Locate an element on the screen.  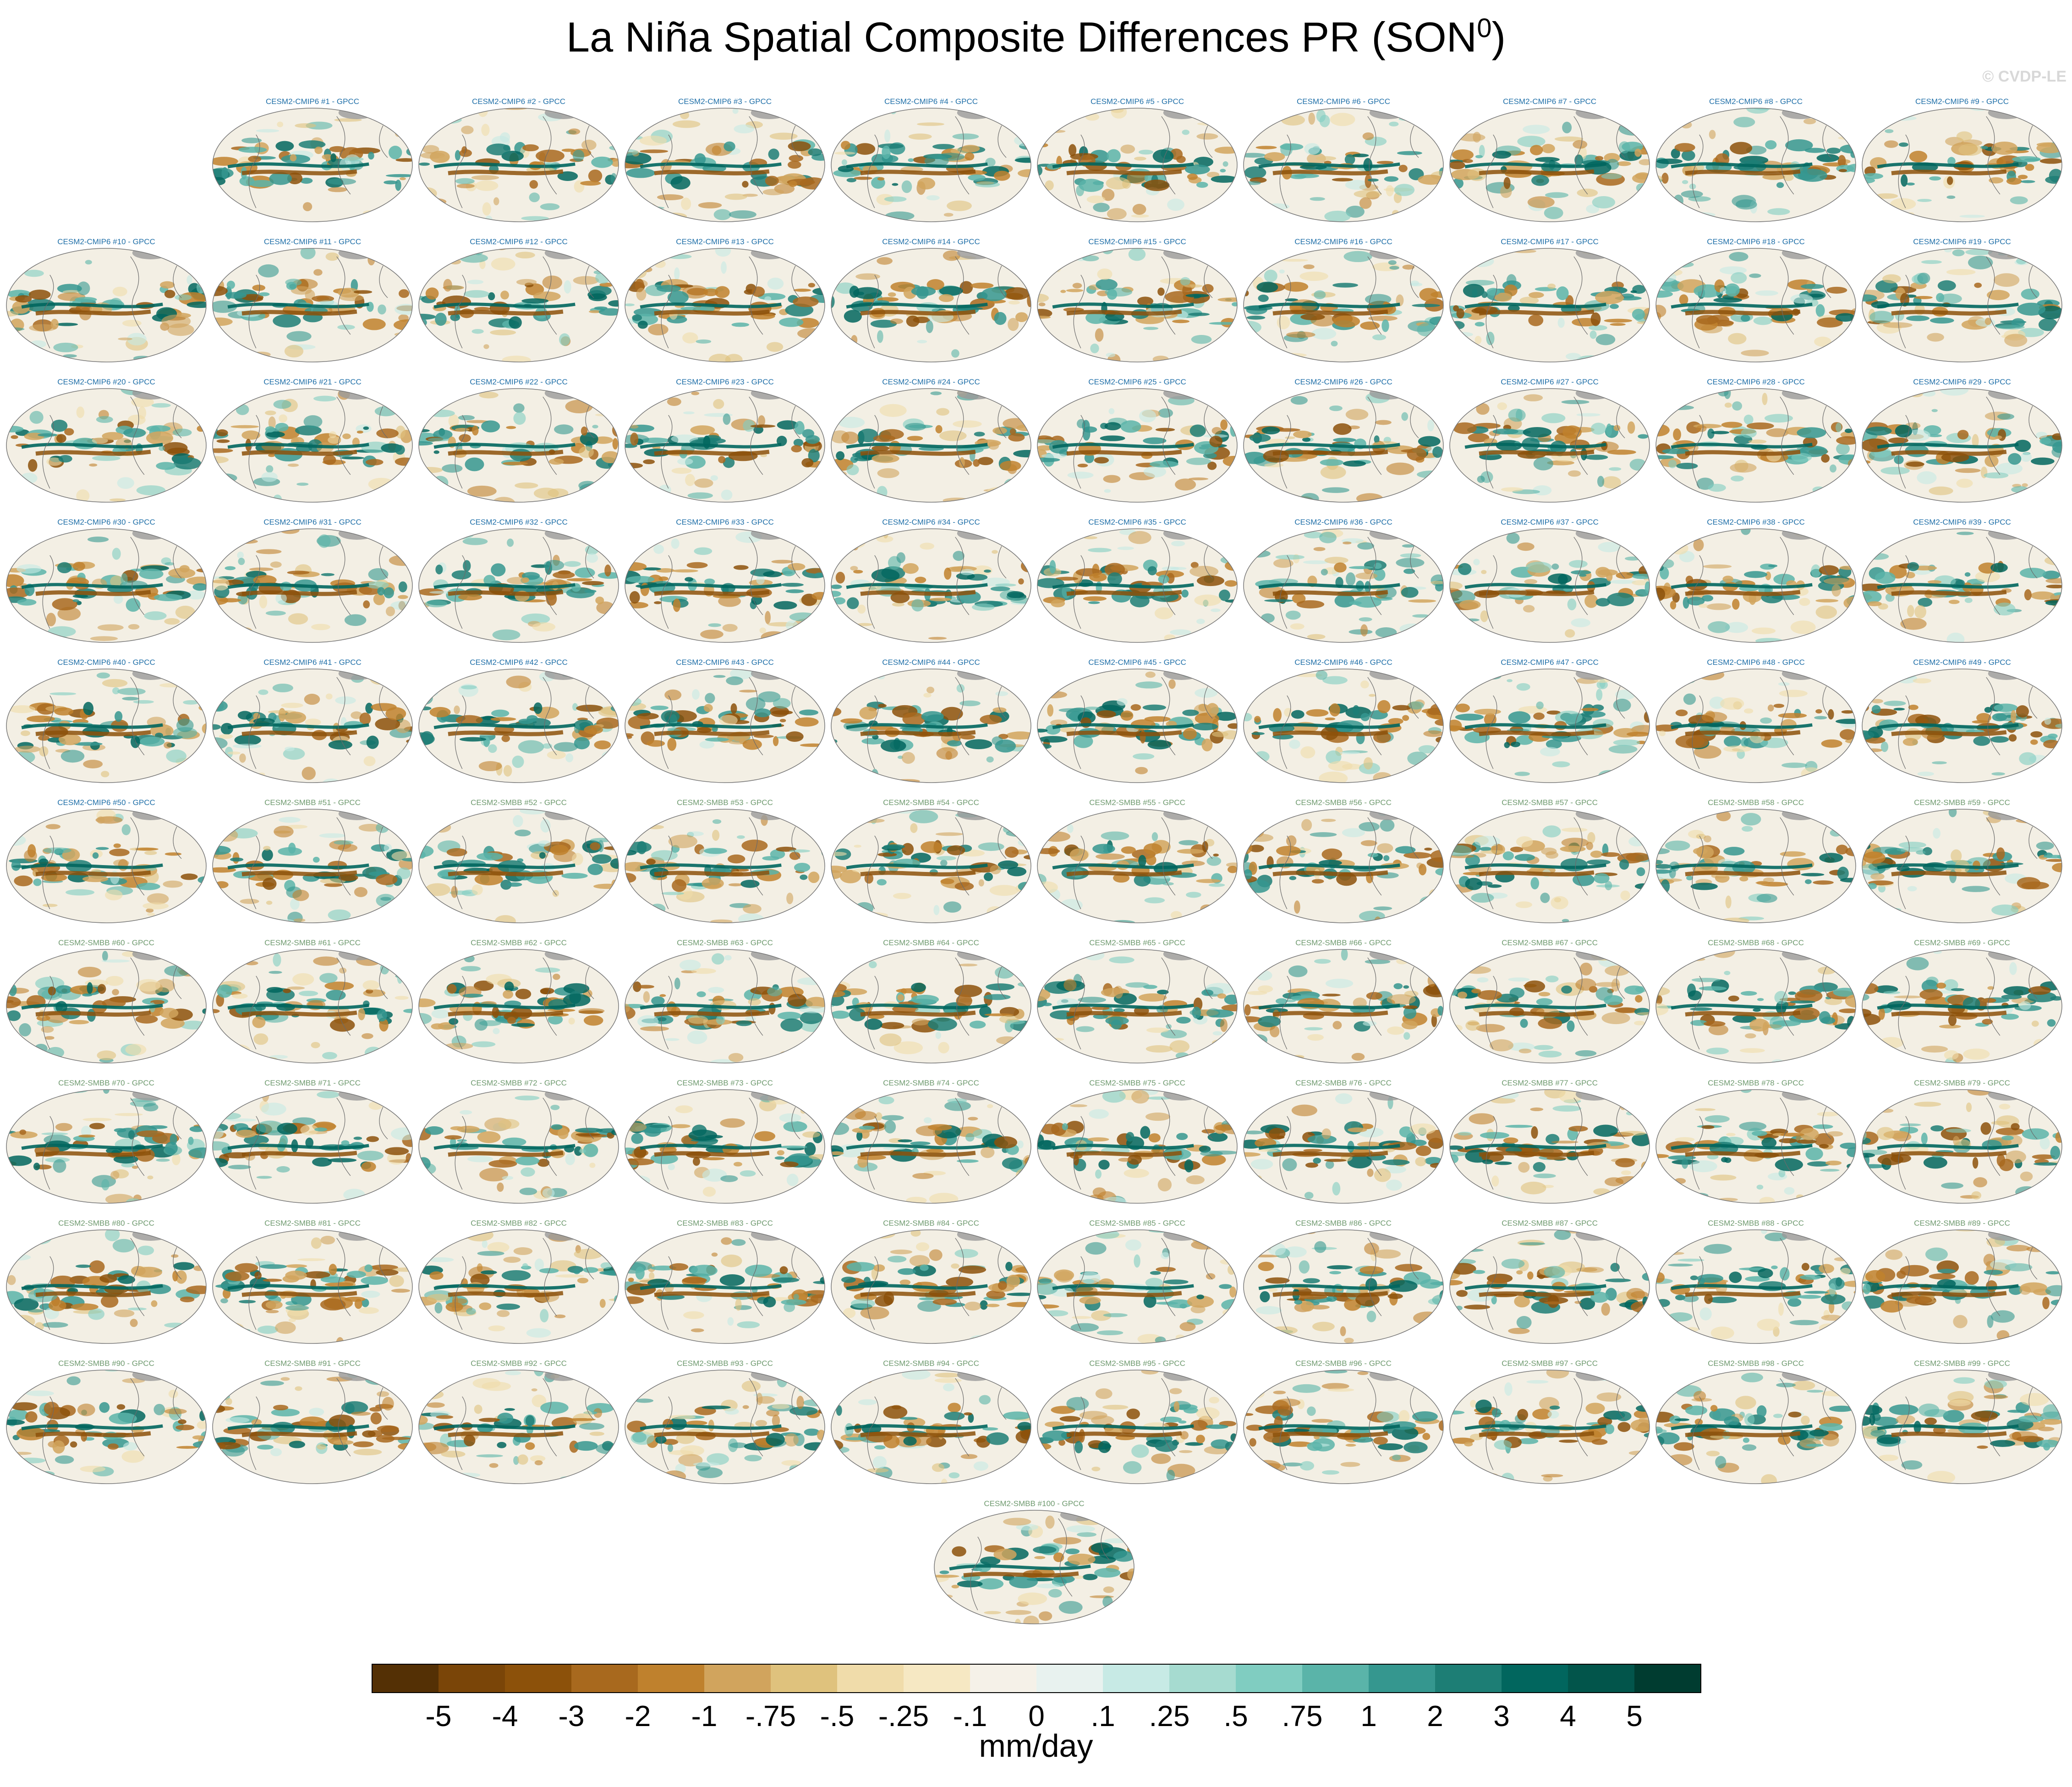
map-panel: CESM2-CMIP6 #45 - GPCC is located at coordinates (1137, 721).